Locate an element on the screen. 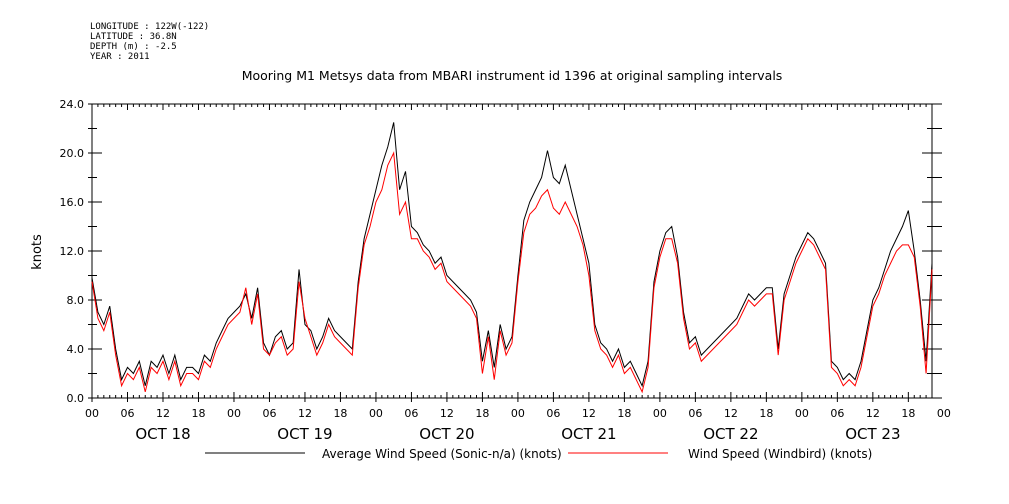  day-label: OCT 18 is located at coordinates (162, 434).